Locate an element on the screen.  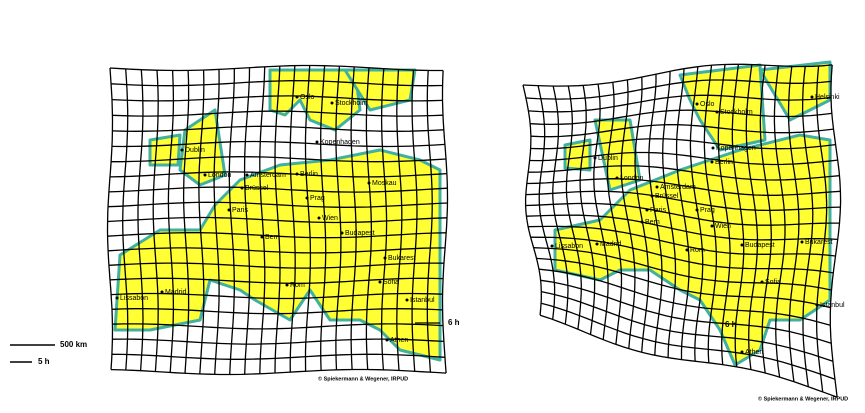
city-label: Helsinki is located at coordinates (827, 97).